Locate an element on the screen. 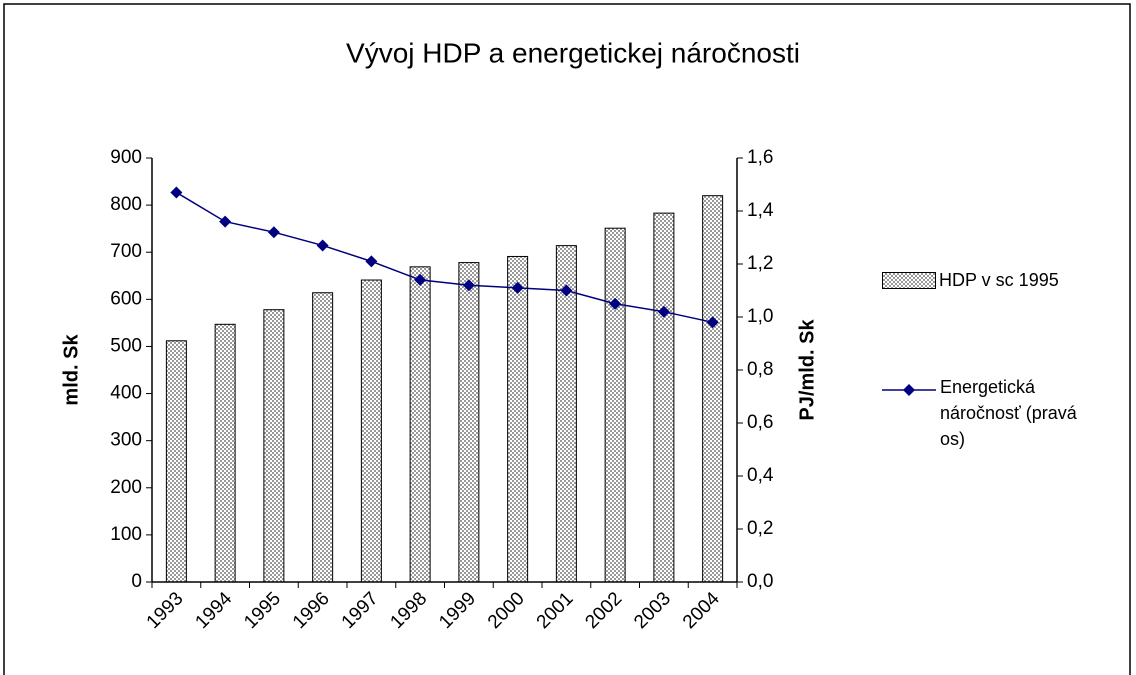 Image resolution: width=1136 pixels, height=675 pixels. y2-tick-label: 1,6 is located at coordinates (760, 157).